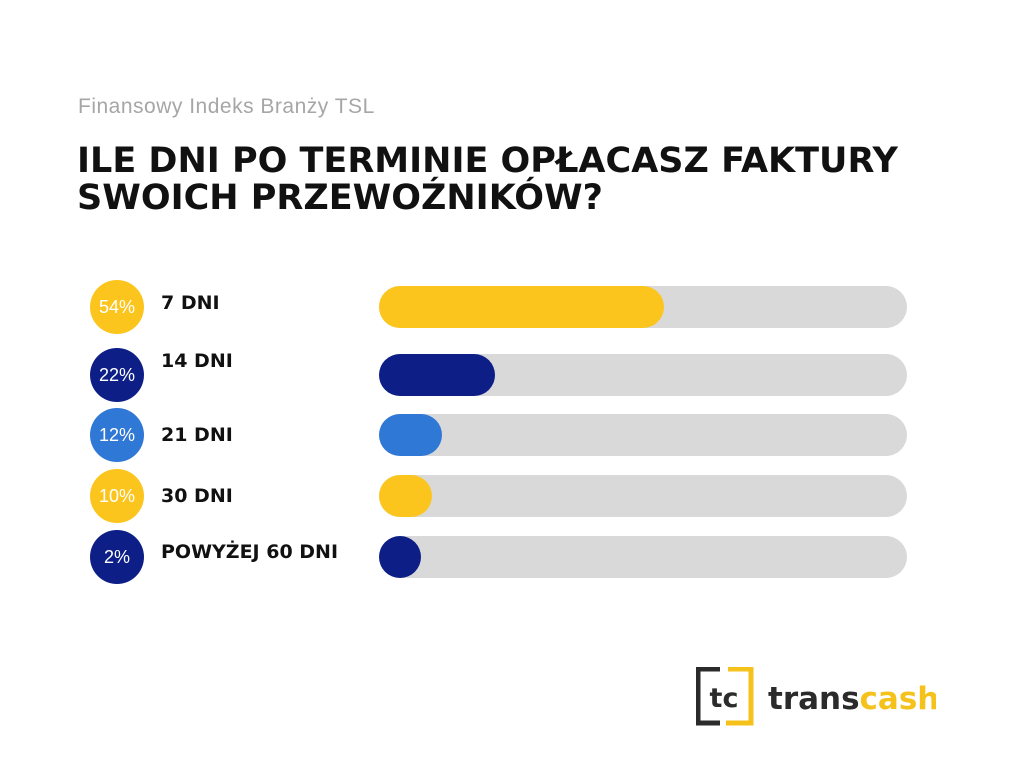 This screenshot has height=768, width=1024. I want to click on bar-row: 12% 21 DNI, so click(512, 435).